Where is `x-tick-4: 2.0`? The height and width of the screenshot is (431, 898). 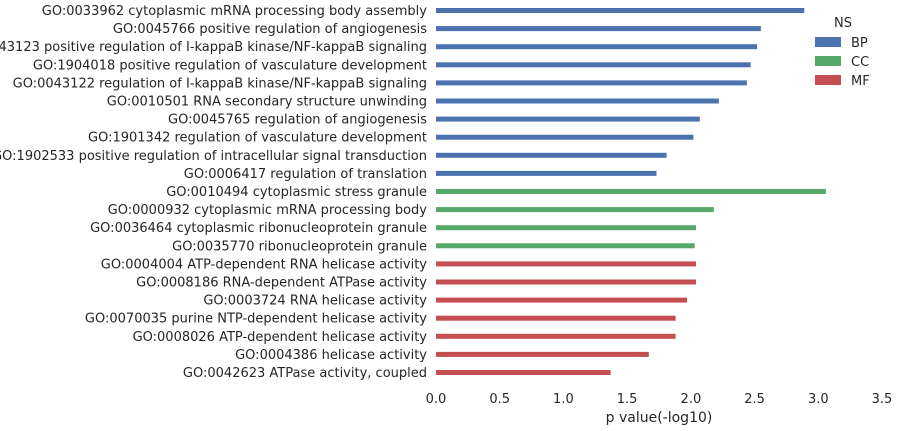
x-tick-4: 2.0 is located at coordinates (691, 399).